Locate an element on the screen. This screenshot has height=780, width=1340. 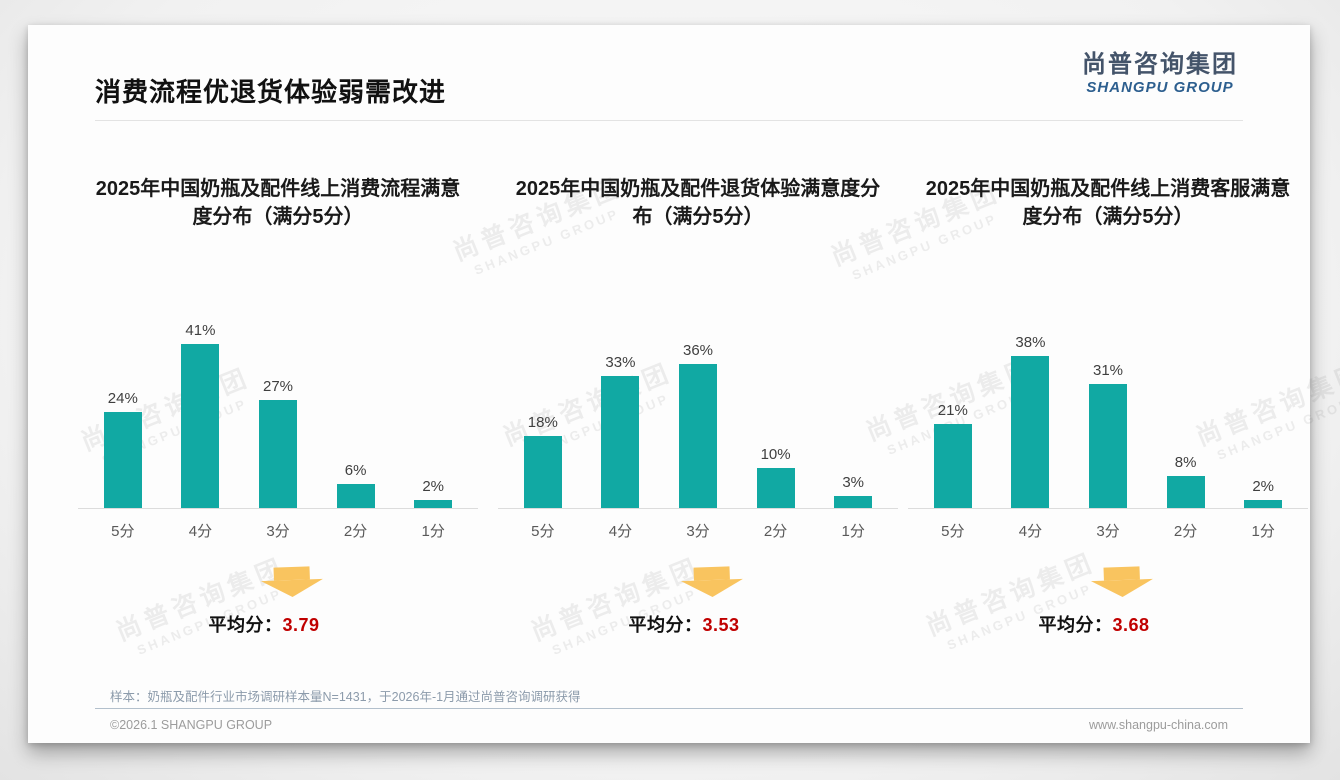
average-value: 3.68 is located at coordinates (1131, 625).